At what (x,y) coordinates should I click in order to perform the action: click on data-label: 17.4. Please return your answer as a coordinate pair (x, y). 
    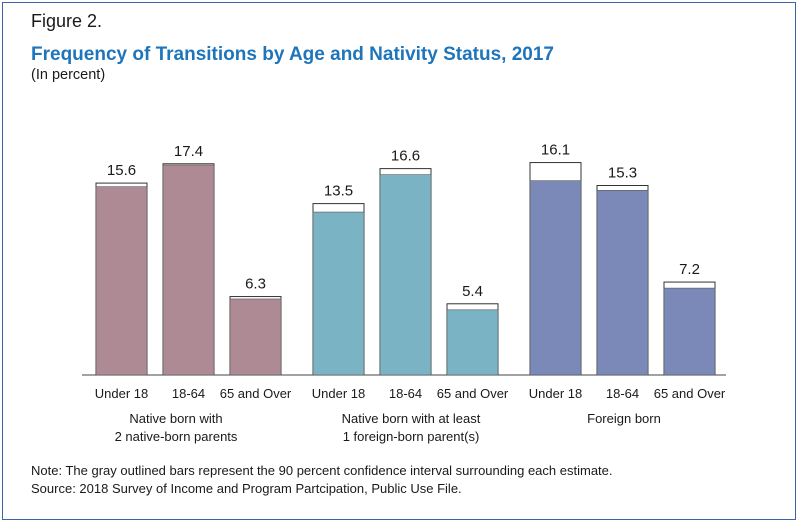
    Looking at the image, I should click on (188, 151).